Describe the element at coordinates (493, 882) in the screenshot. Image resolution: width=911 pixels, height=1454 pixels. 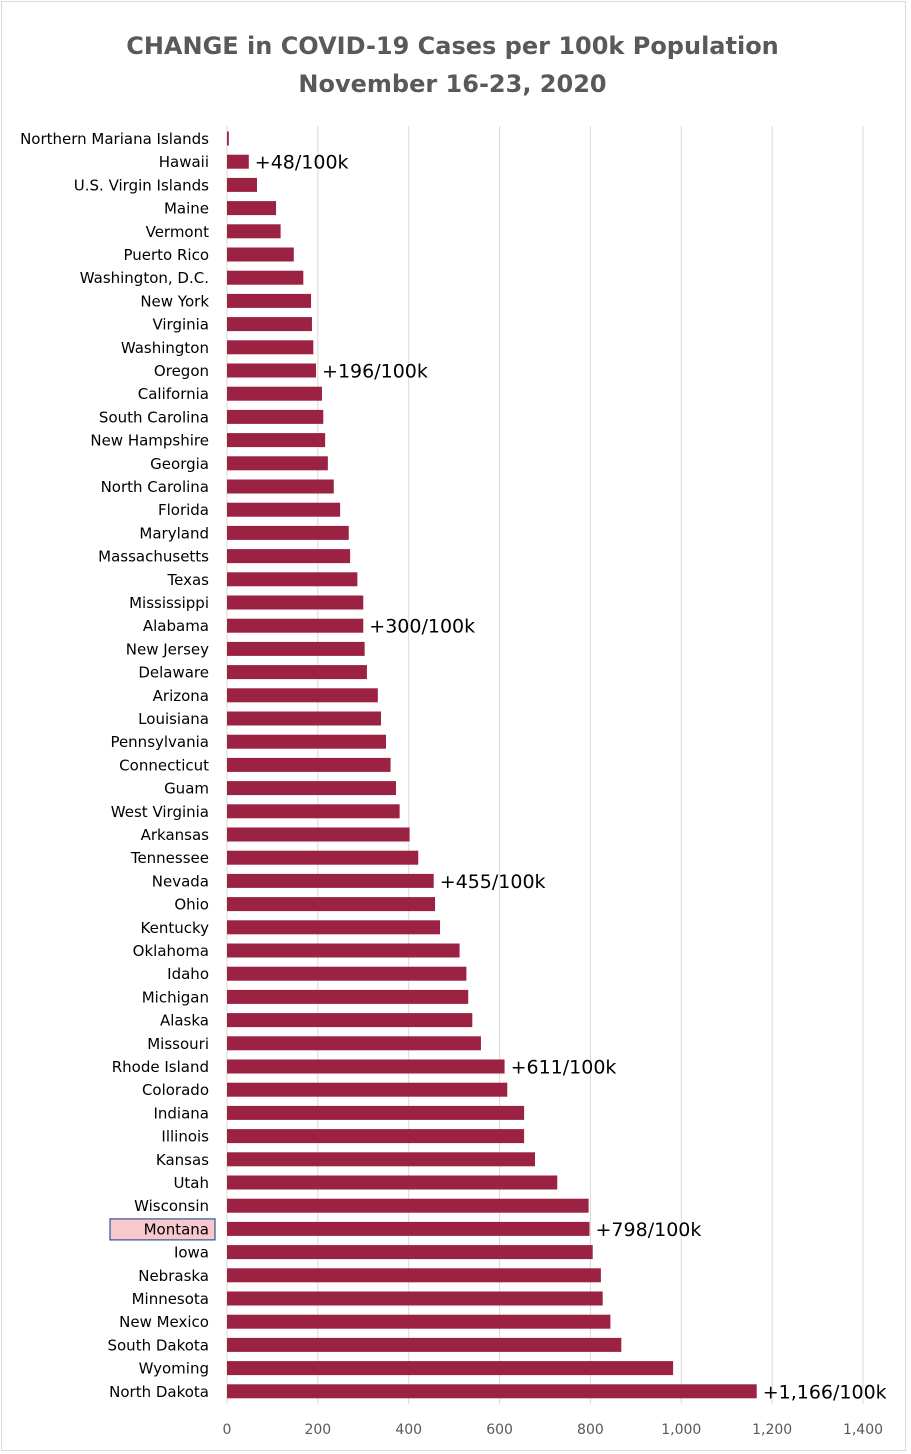
I see `annotation-nevada: +455/100k` at that location.